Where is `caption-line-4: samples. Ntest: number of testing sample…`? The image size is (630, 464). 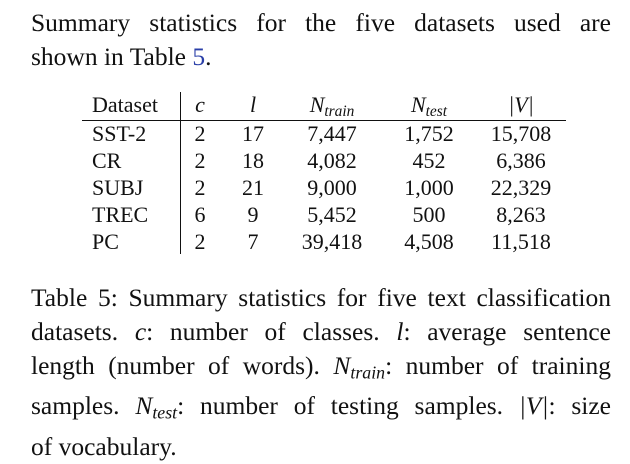 caption-line-4: samples. Ntest: number of testing sample… is located at coordinates (321, 409).